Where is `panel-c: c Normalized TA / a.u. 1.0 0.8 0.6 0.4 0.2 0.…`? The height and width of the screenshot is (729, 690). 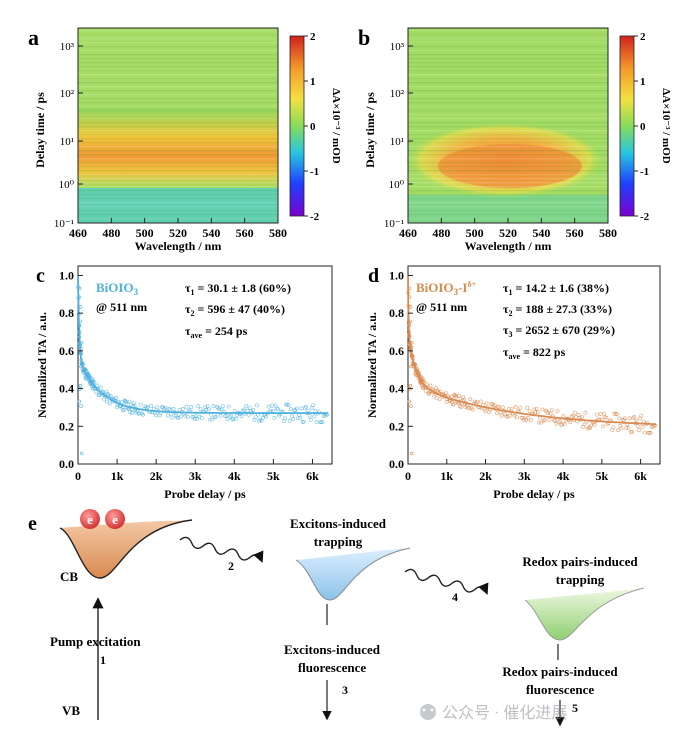 panel-c: c Normalized TA / a.u. 1.0 0.8 0.6 0.4 0.2 0.… is located at coordinates (184, 383).